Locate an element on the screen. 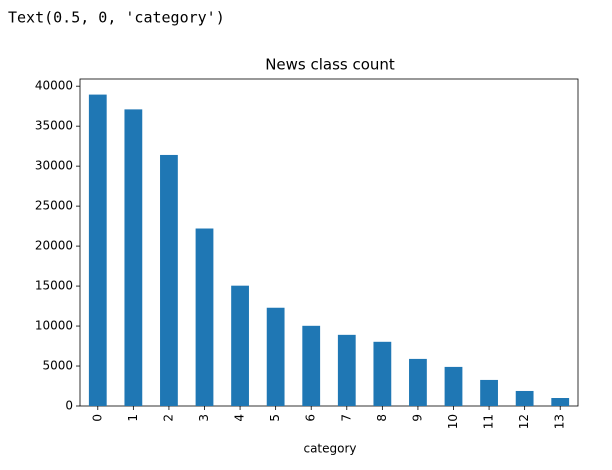  x-axis-label: category is located at coordinates (329, 449).